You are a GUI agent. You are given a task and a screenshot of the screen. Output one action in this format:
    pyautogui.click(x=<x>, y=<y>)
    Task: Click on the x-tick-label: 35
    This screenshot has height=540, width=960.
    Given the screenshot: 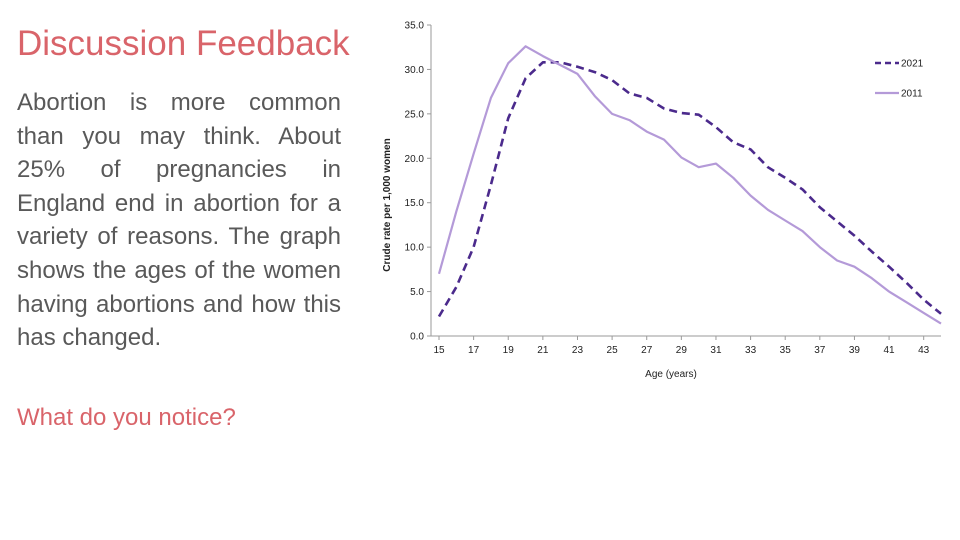 What is the action you would take?
    pyautogui.click(x=786, y=350)
    